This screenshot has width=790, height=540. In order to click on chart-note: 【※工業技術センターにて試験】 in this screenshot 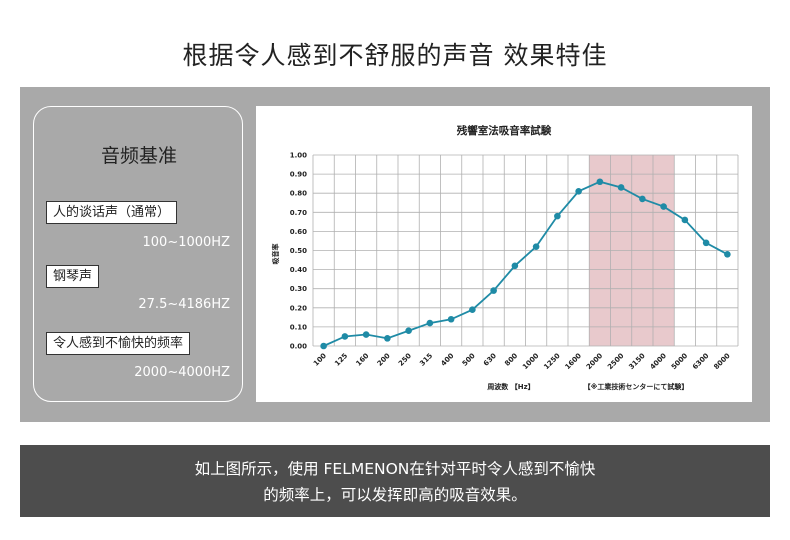, I will do `click(636, 386)`.